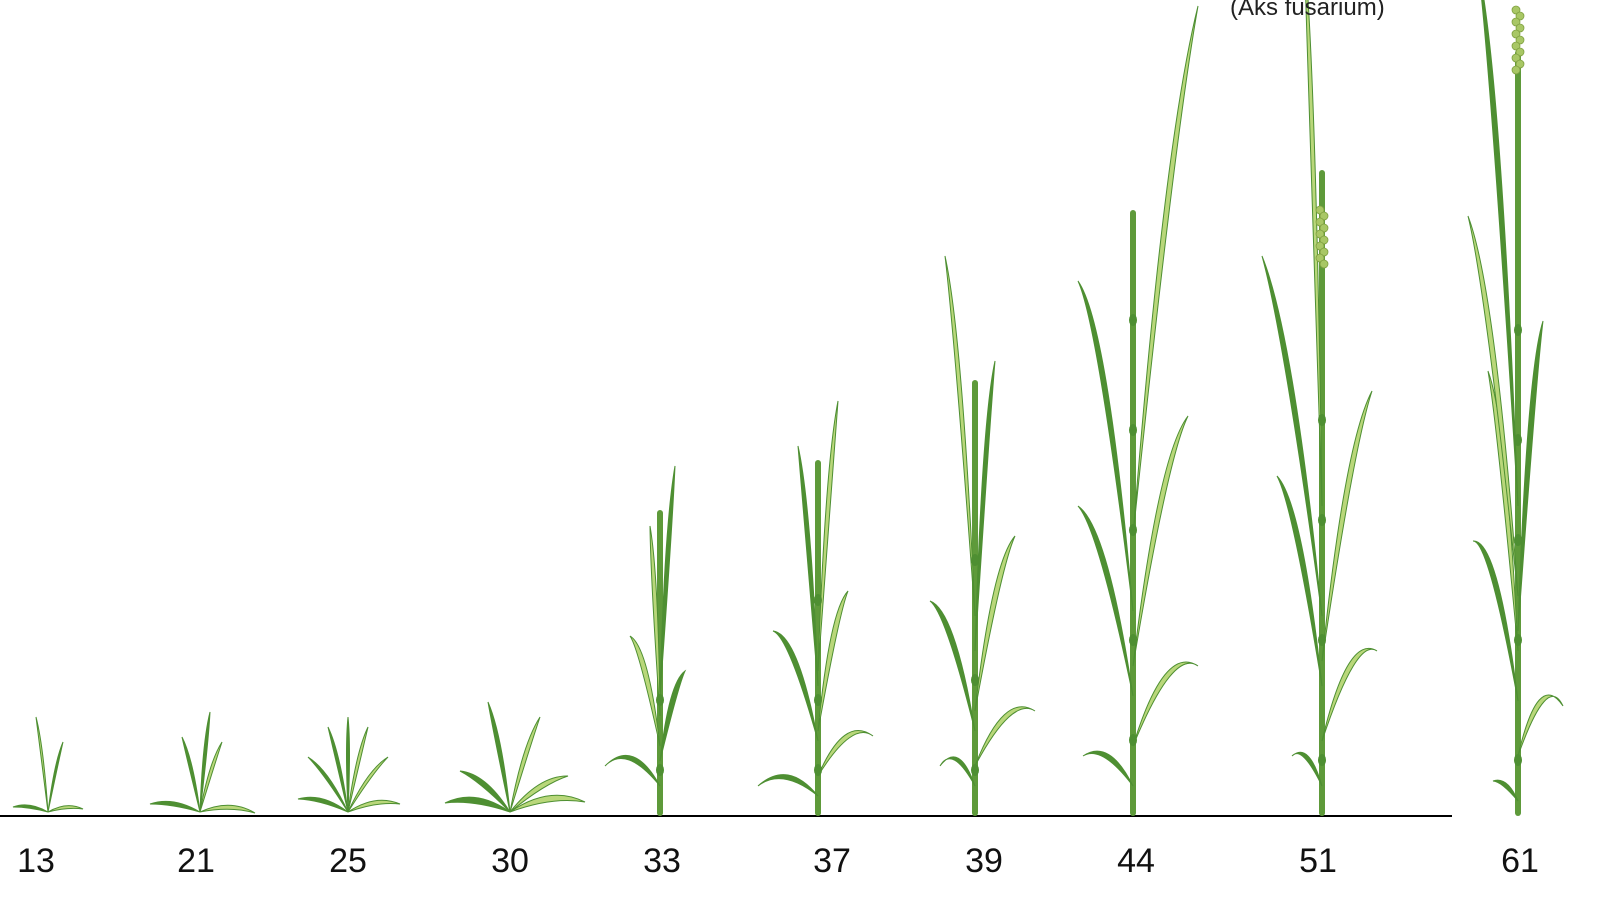  What do you see at coordinates (1520, 861) in the screenshot?
I see `stage-label-61: 61` at bounding box center [1520, 861].